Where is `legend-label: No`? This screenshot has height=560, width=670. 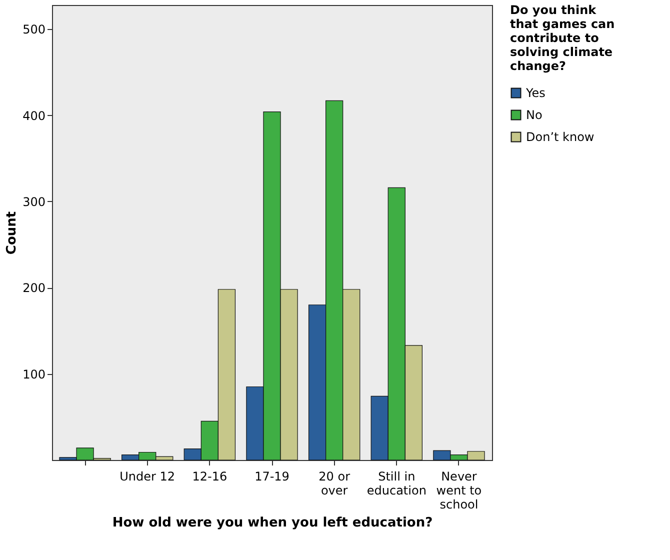
legend-label: No is located at coordinates (534, 115).